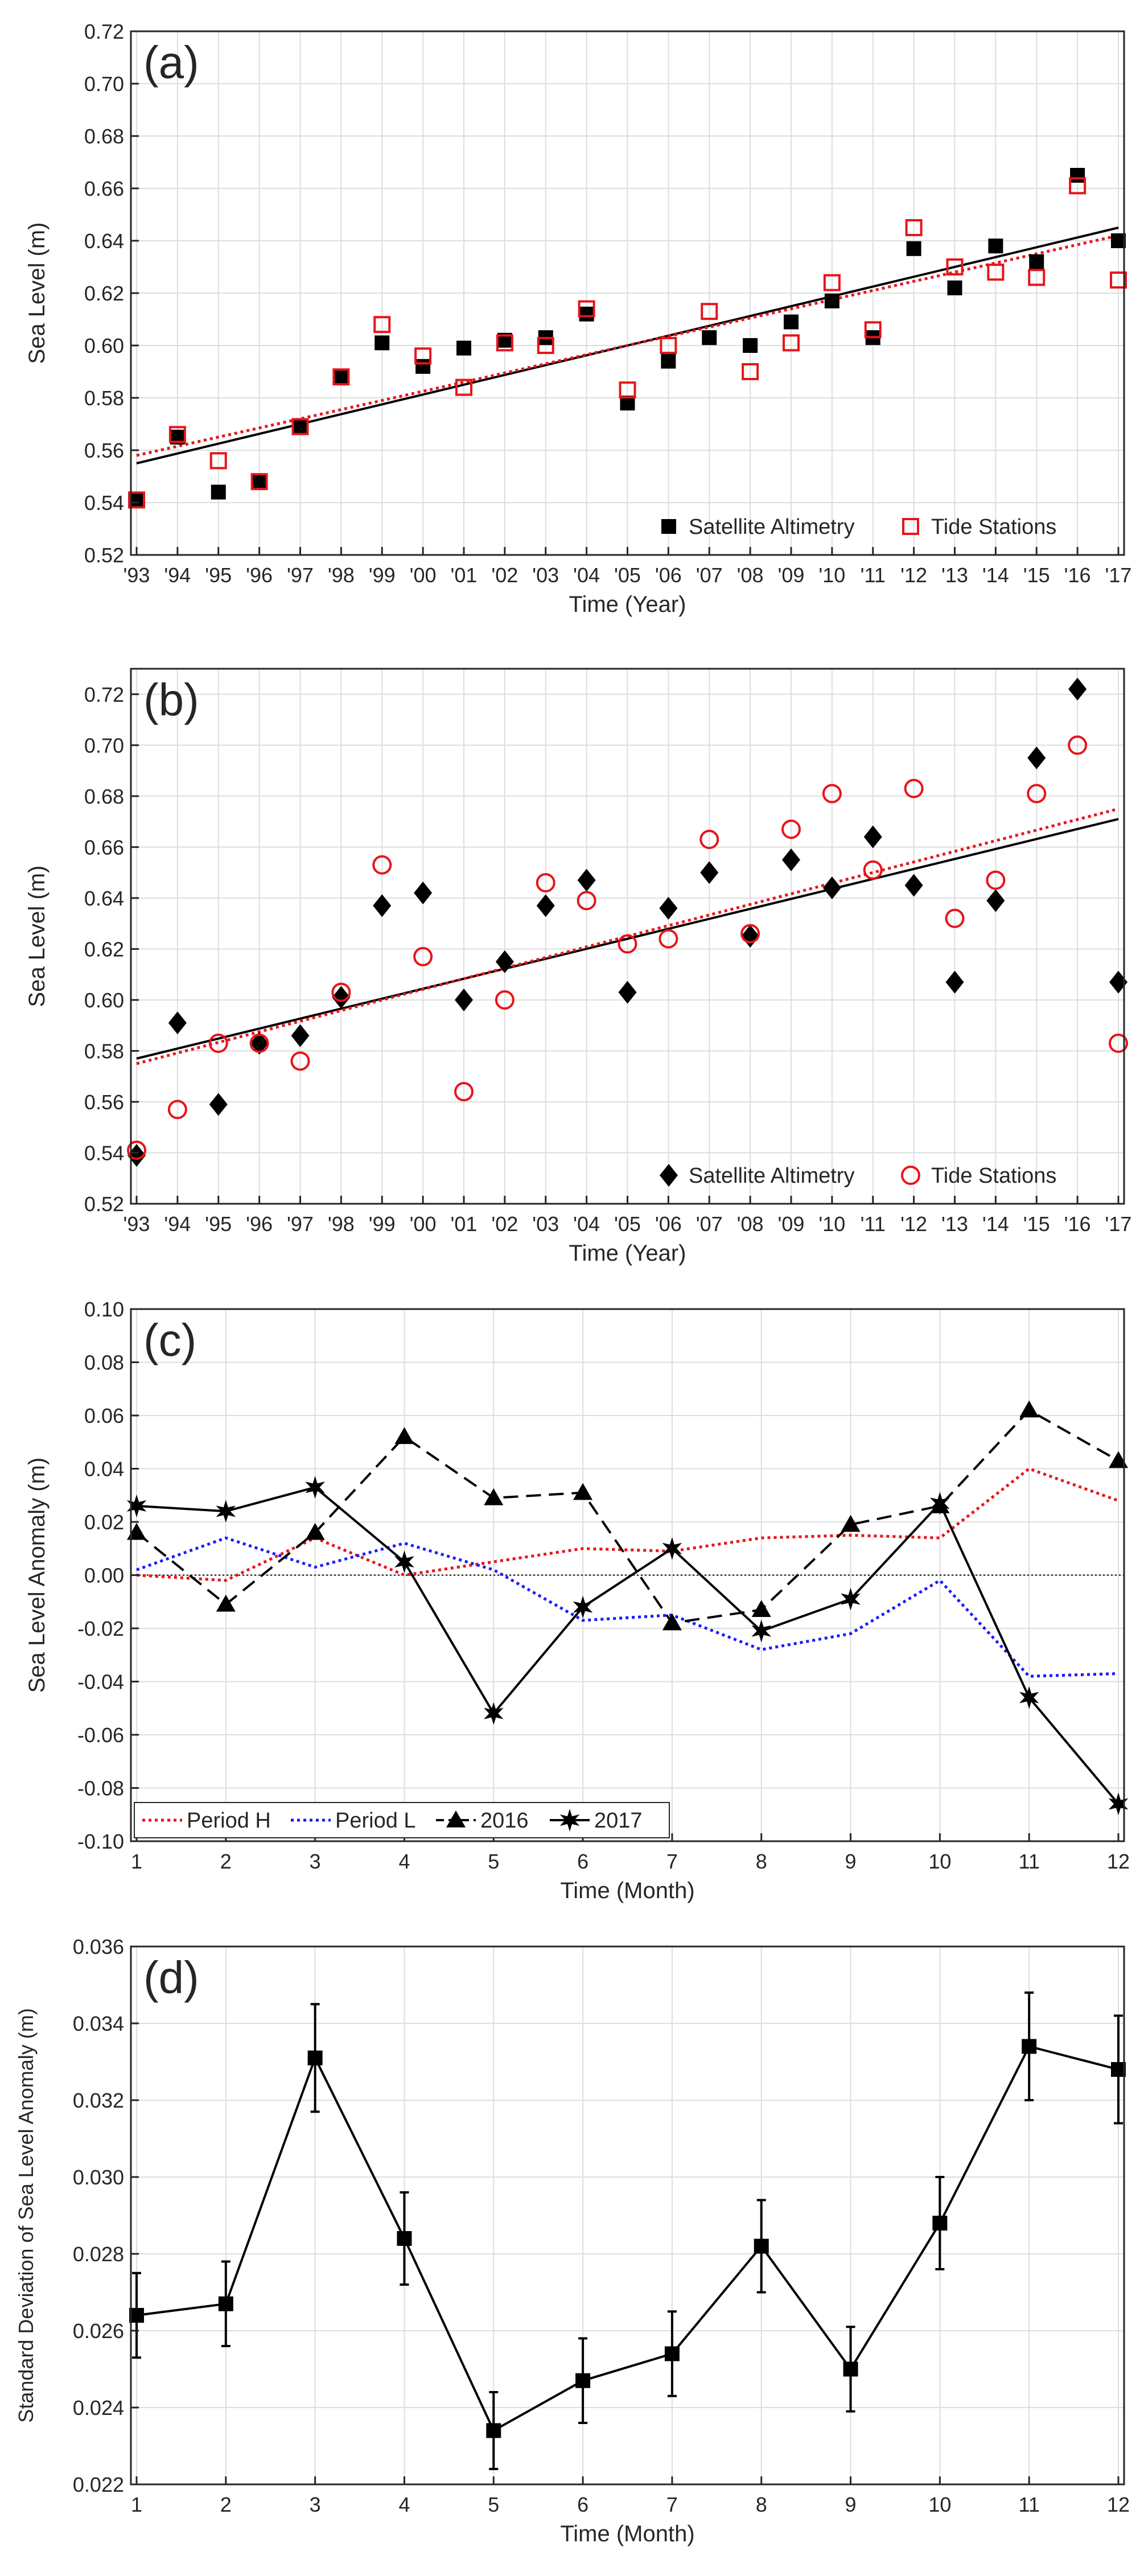 The height and width of the screenshot is (2576, 1140). What do you see at coordinates (627, 2533) in the screenshot?
I see `x-axis-label: Time (Month)` at bounding box center [627, 2533].